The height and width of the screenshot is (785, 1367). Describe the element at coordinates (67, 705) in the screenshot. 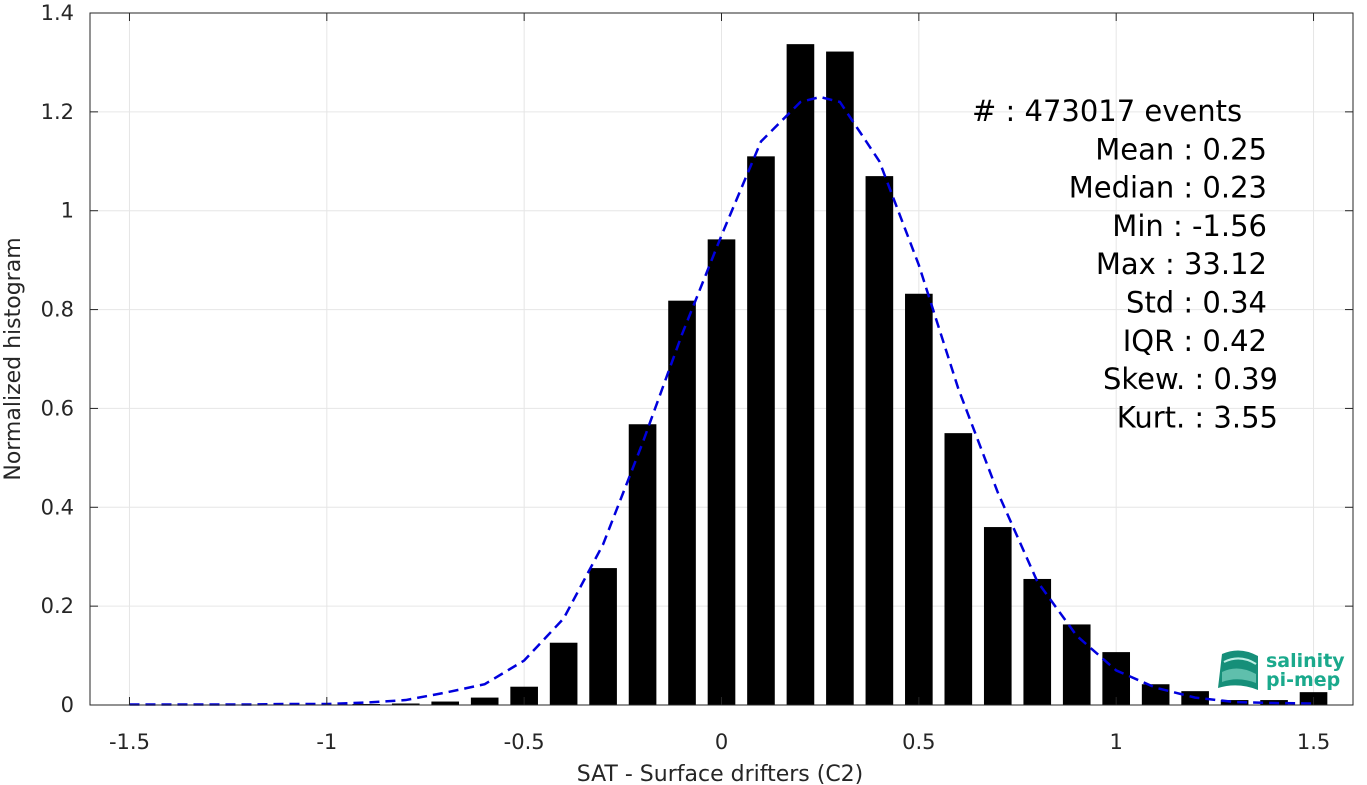

I see `y-tick-label: 0` at that location.